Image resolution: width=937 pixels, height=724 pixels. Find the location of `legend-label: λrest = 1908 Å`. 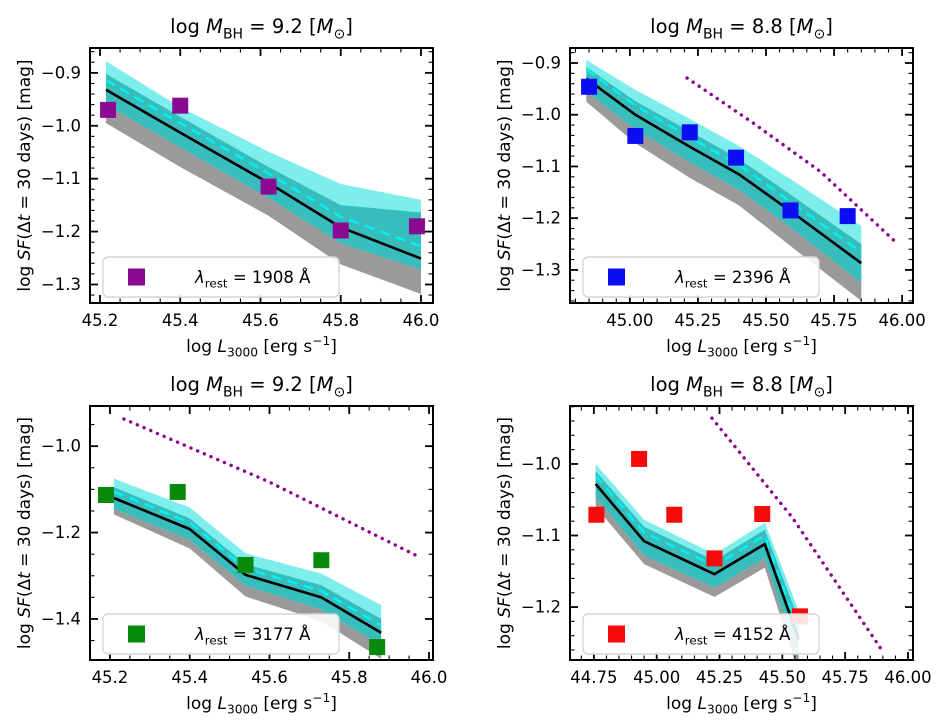

legend-label: λrest = 1908 Å is located at coordinates (252, 279).